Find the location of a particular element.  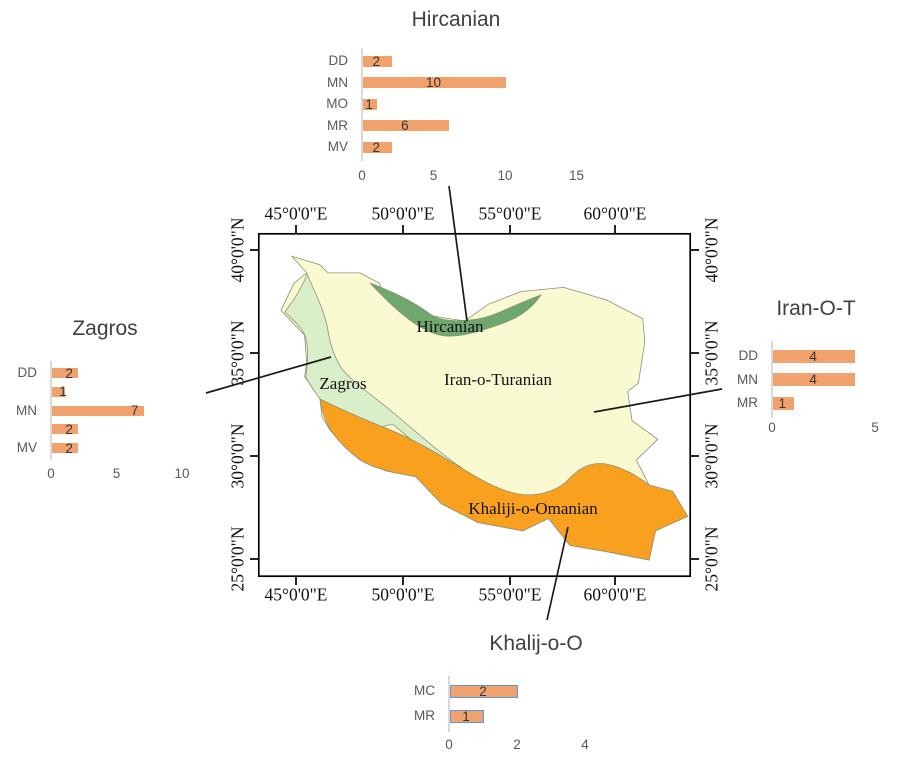

bar-zagros-MN is located at coordinates (98, 410).